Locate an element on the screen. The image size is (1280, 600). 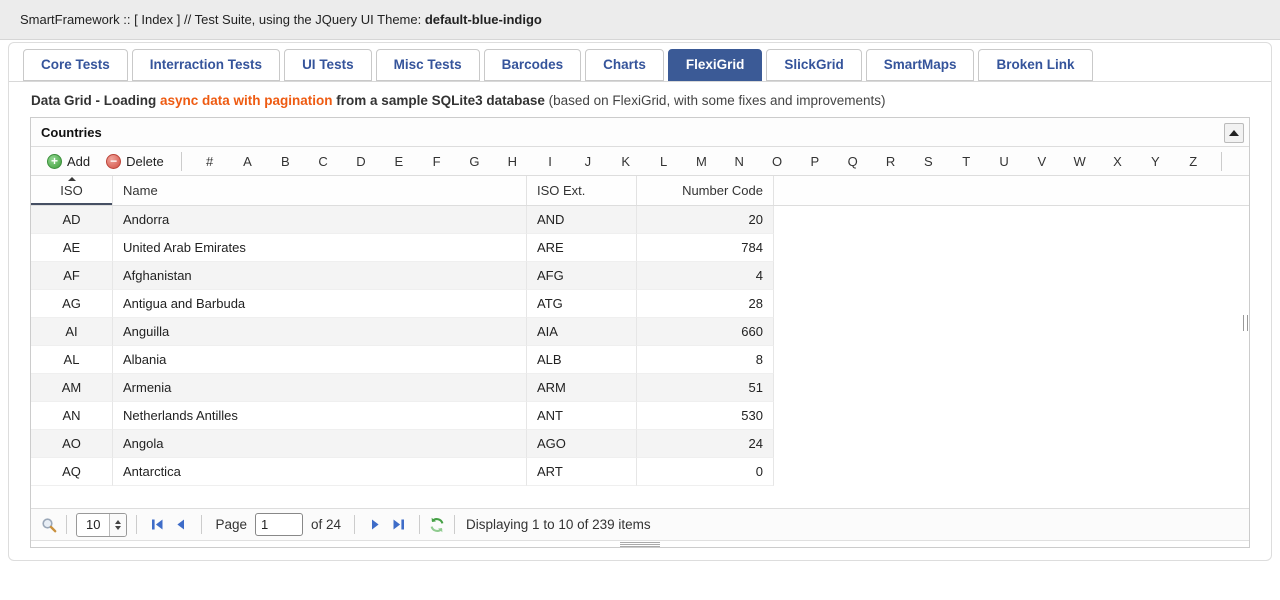
letter-filter-p: P is located at coordinates (815, 161).